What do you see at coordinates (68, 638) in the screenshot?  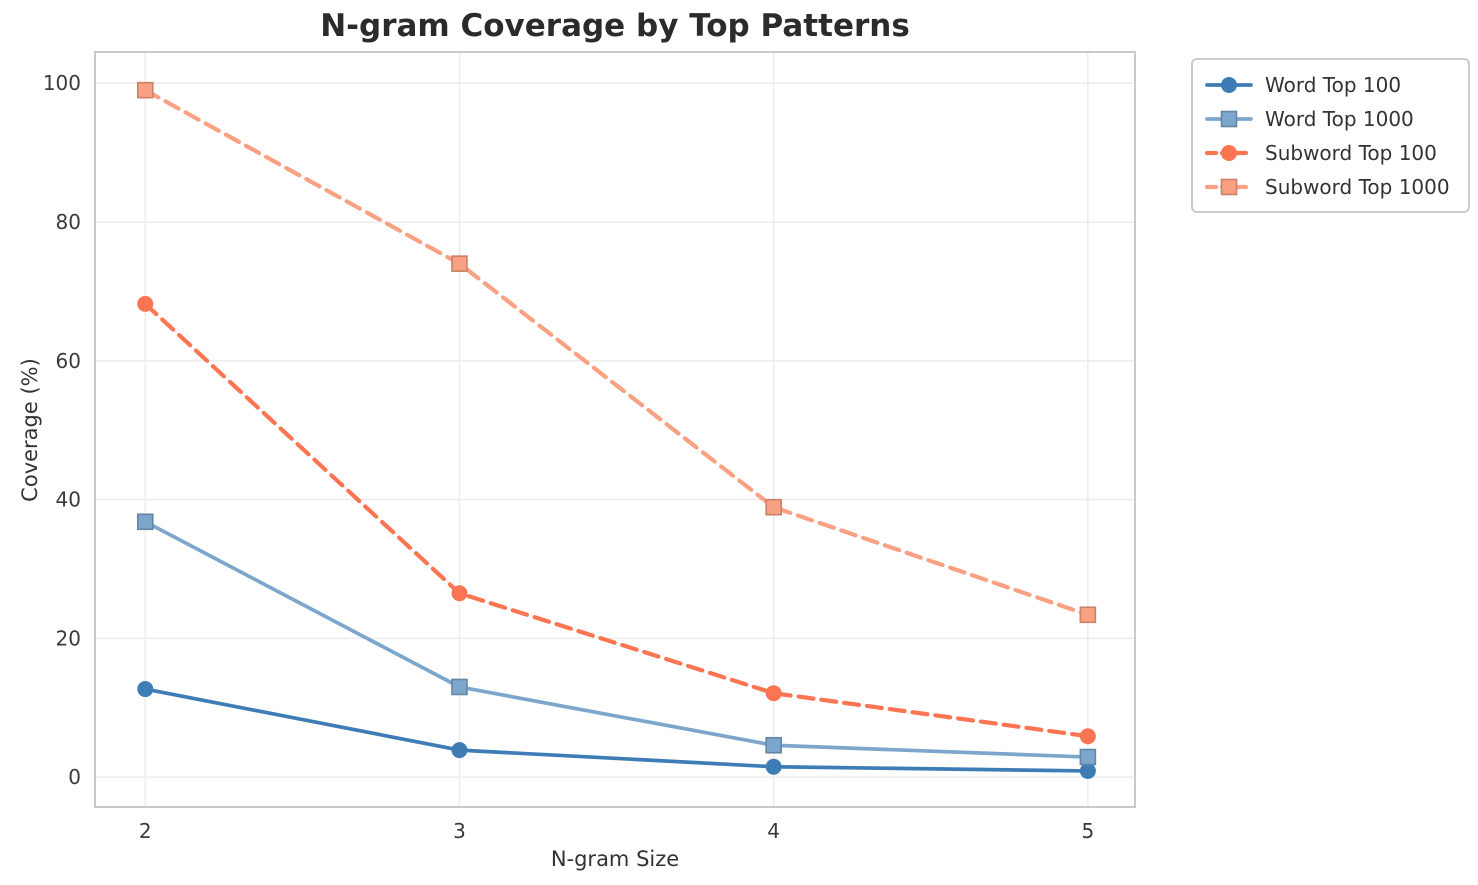 I see `y-tick-label: 20` at bounding box center [68, 638].